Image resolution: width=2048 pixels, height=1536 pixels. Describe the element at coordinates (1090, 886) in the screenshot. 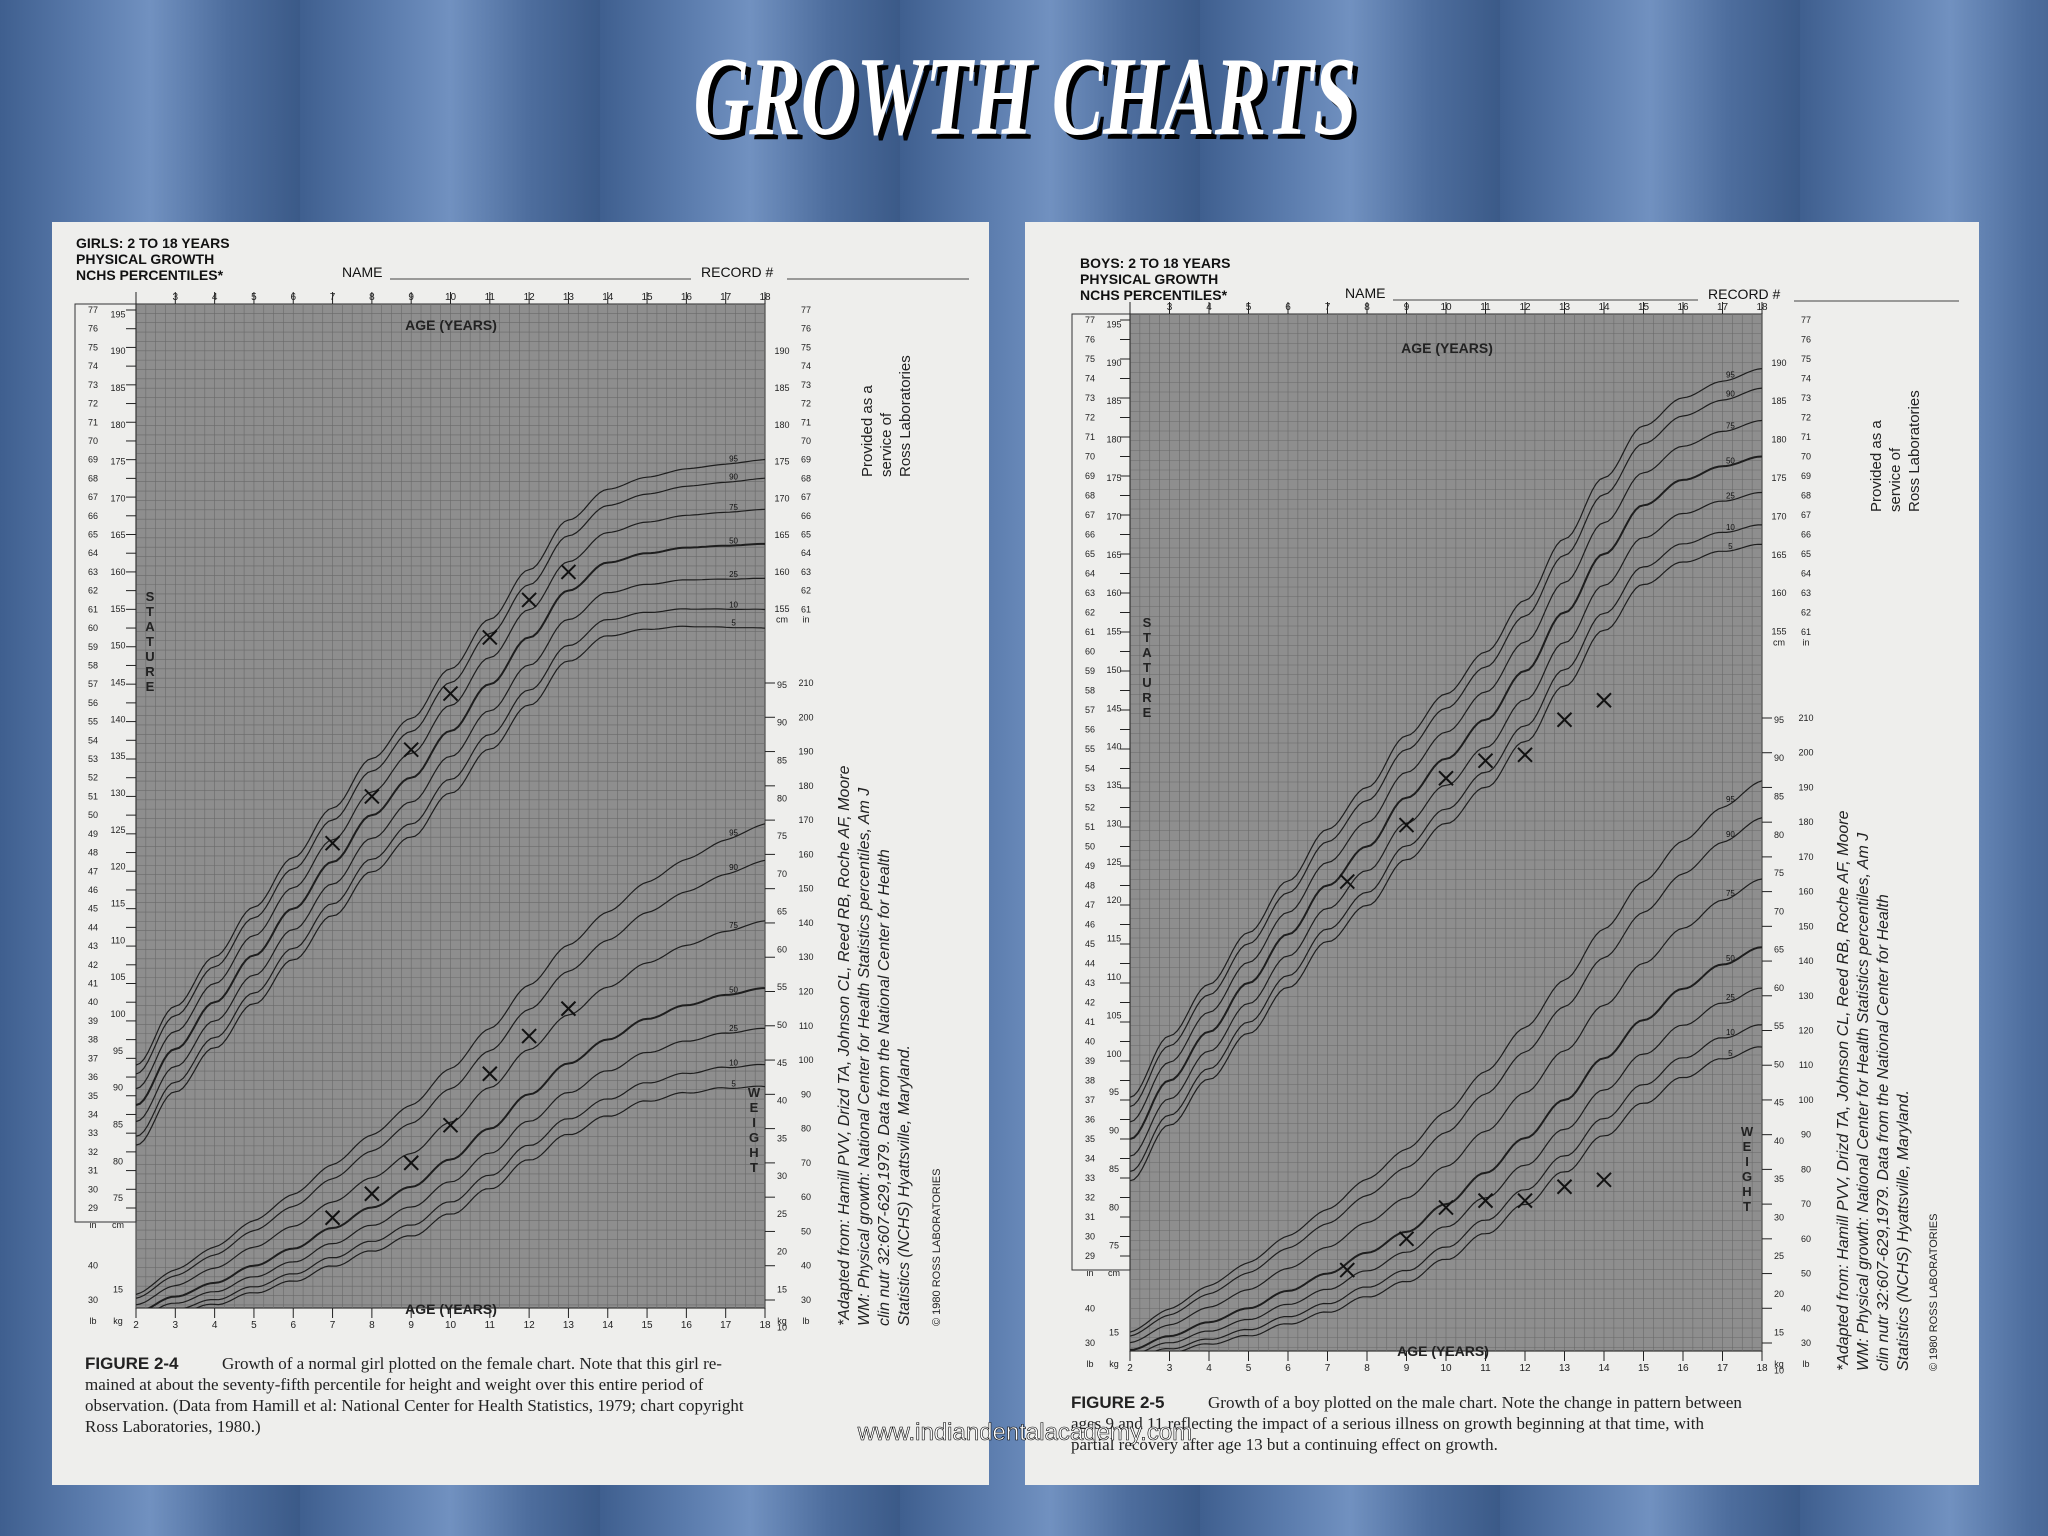

I see `inch-label: 48` at that location.